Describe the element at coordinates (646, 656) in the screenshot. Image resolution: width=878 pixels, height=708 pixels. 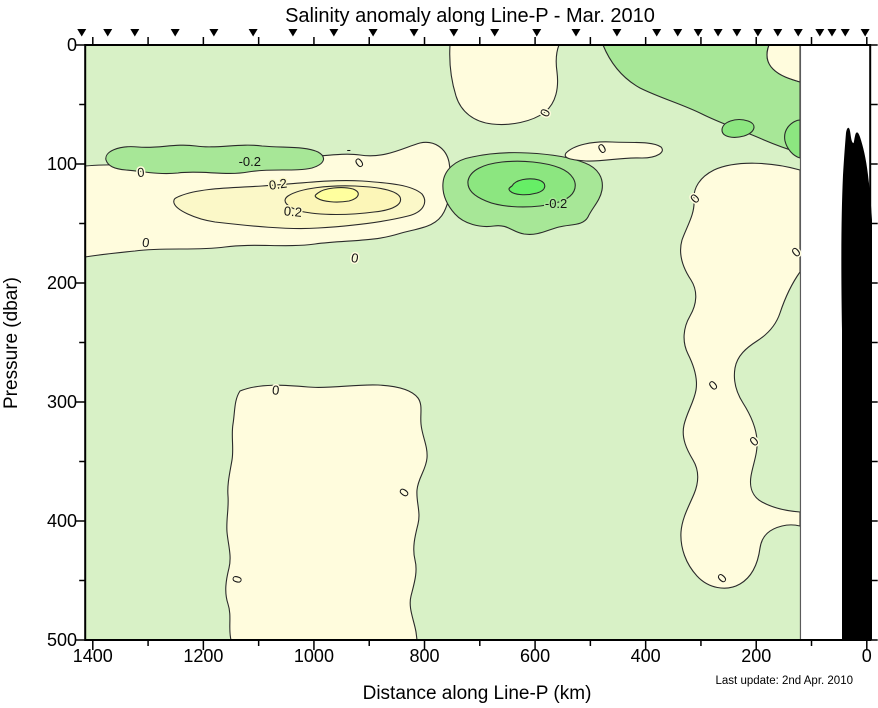
I see `x-tick-label: 400` at that location.